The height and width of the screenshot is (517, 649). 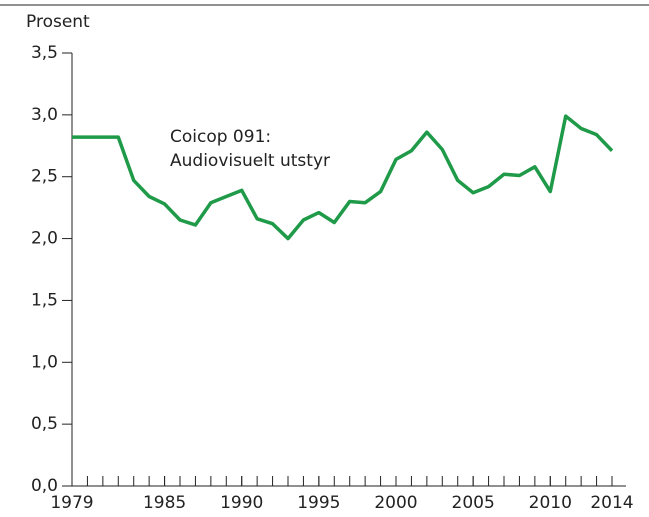 What do you see at coordinates (71, 503) in the screenshot?
I see `x-tick-label: 1979` at bounding box center [71, 503].